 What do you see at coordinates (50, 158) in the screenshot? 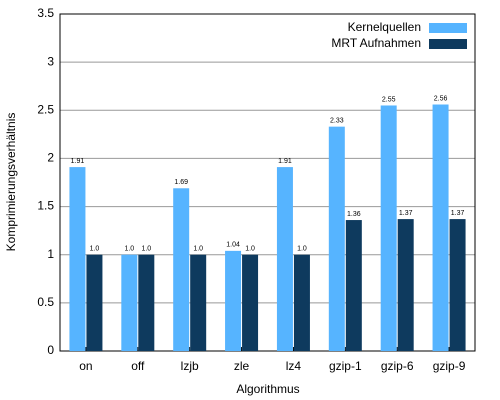
I see `y-tick-label: 2` at bounding box center [50, 158].